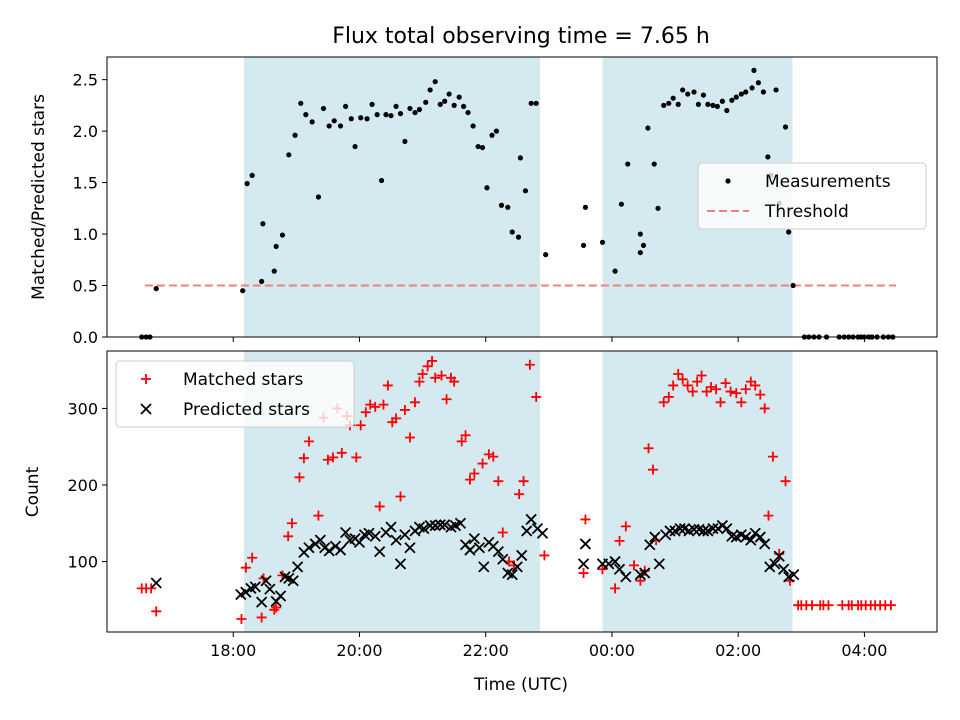 This screenshot has width=960, height=720. Describe the element at coordinates (728, 181) in the screenshot. I see `legend-marker` at that location.